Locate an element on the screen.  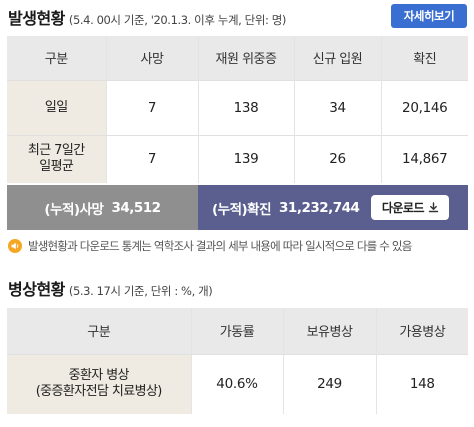
cumulative-confirmed: (누적)확진 31,232,744 다운로드 is located at coordinates (333, 207).